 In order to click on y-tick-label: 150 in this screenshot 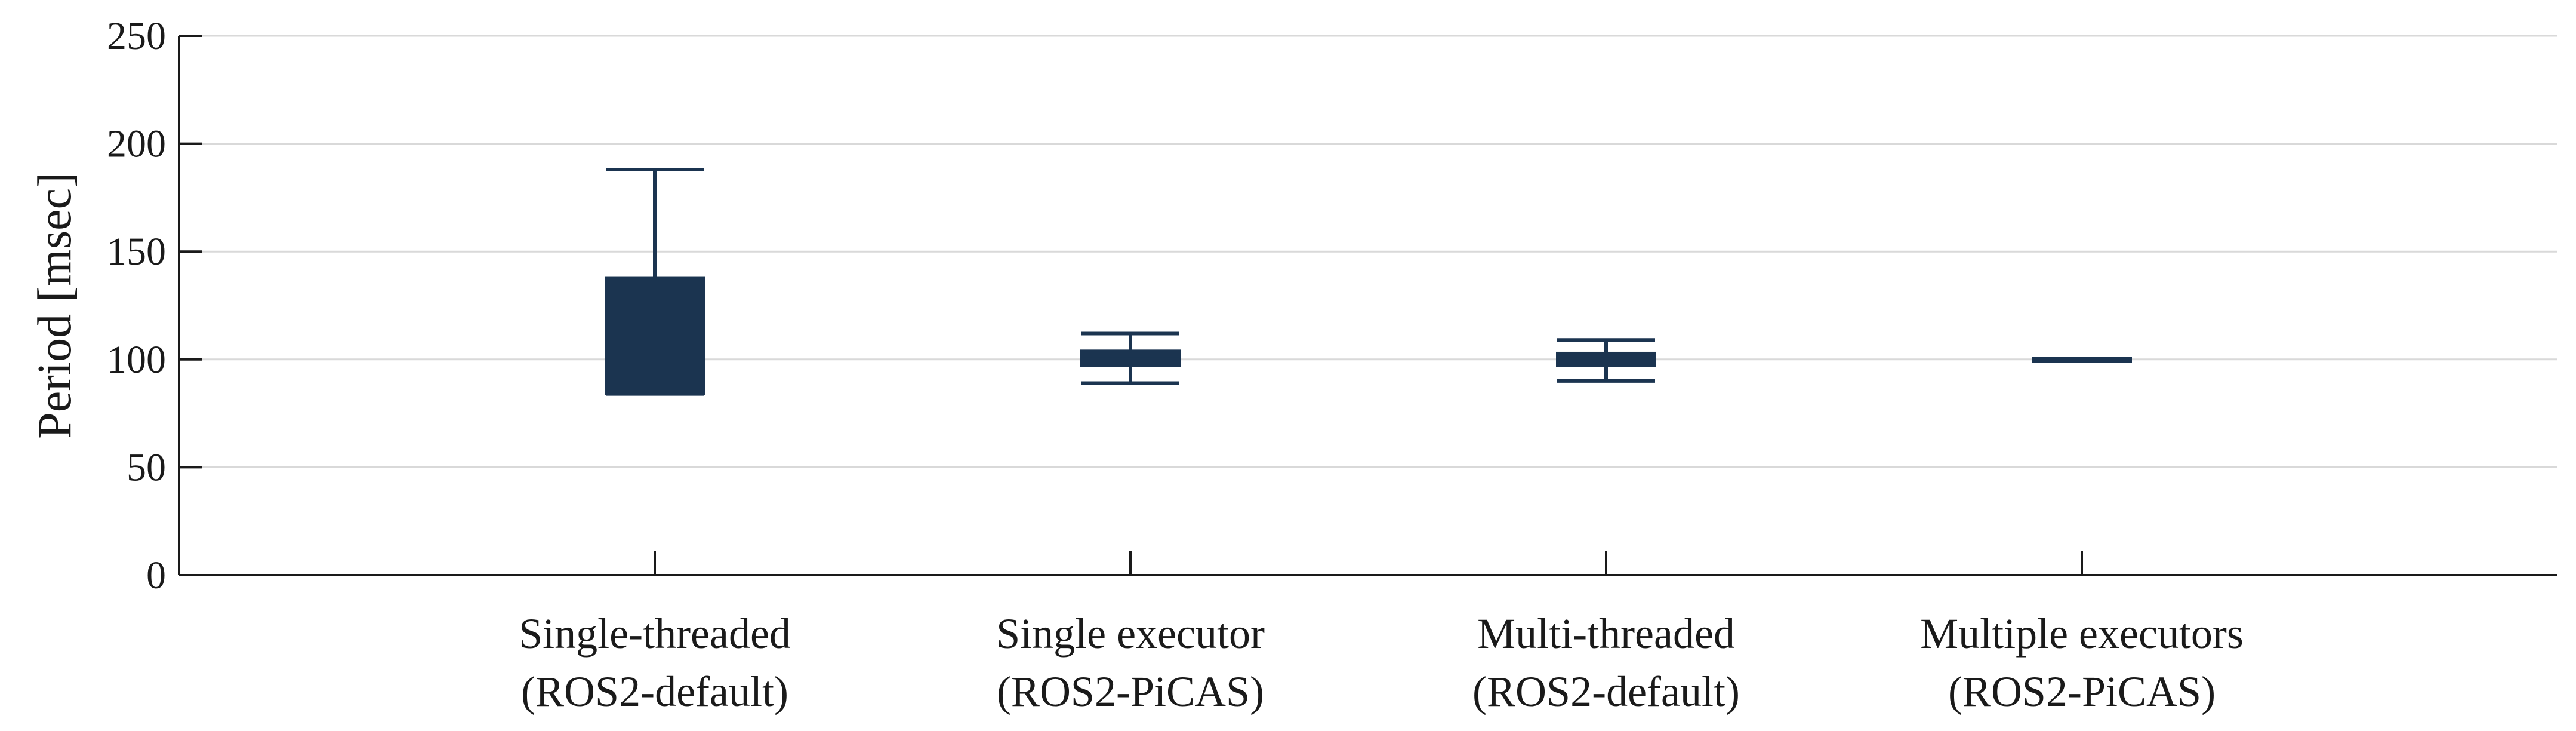, I will do `click(136, 252)`.